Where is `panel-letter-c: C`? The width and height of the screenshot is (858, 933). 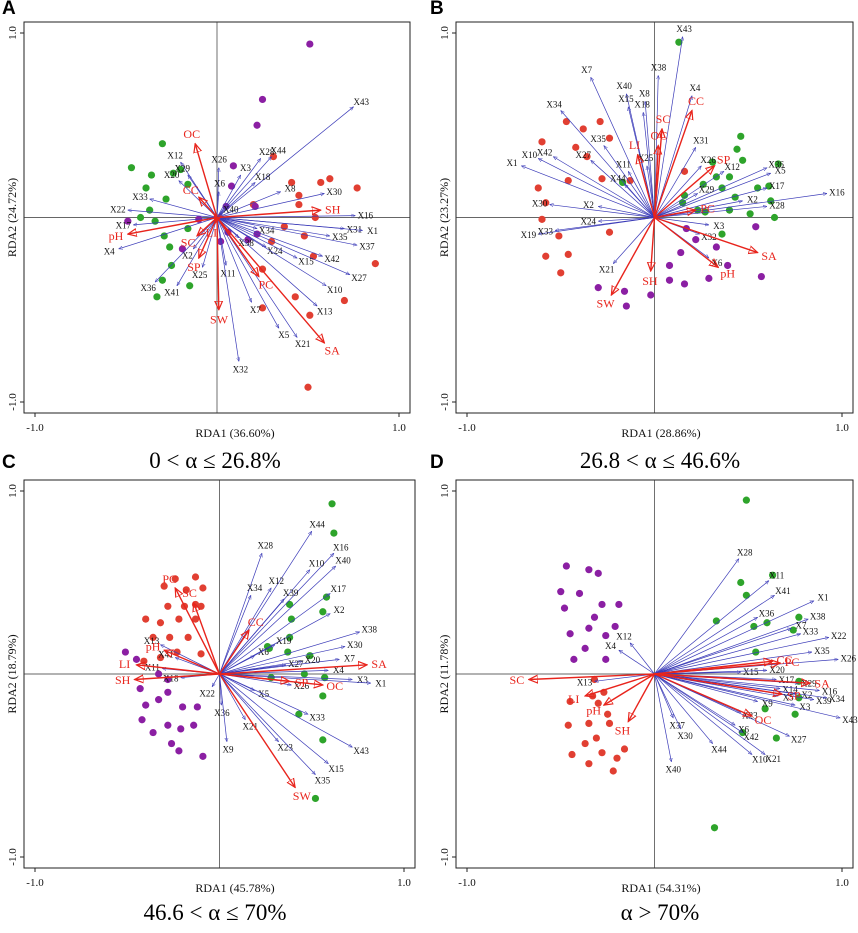 panel-letter-c: C is located at coordinates (9, 462).